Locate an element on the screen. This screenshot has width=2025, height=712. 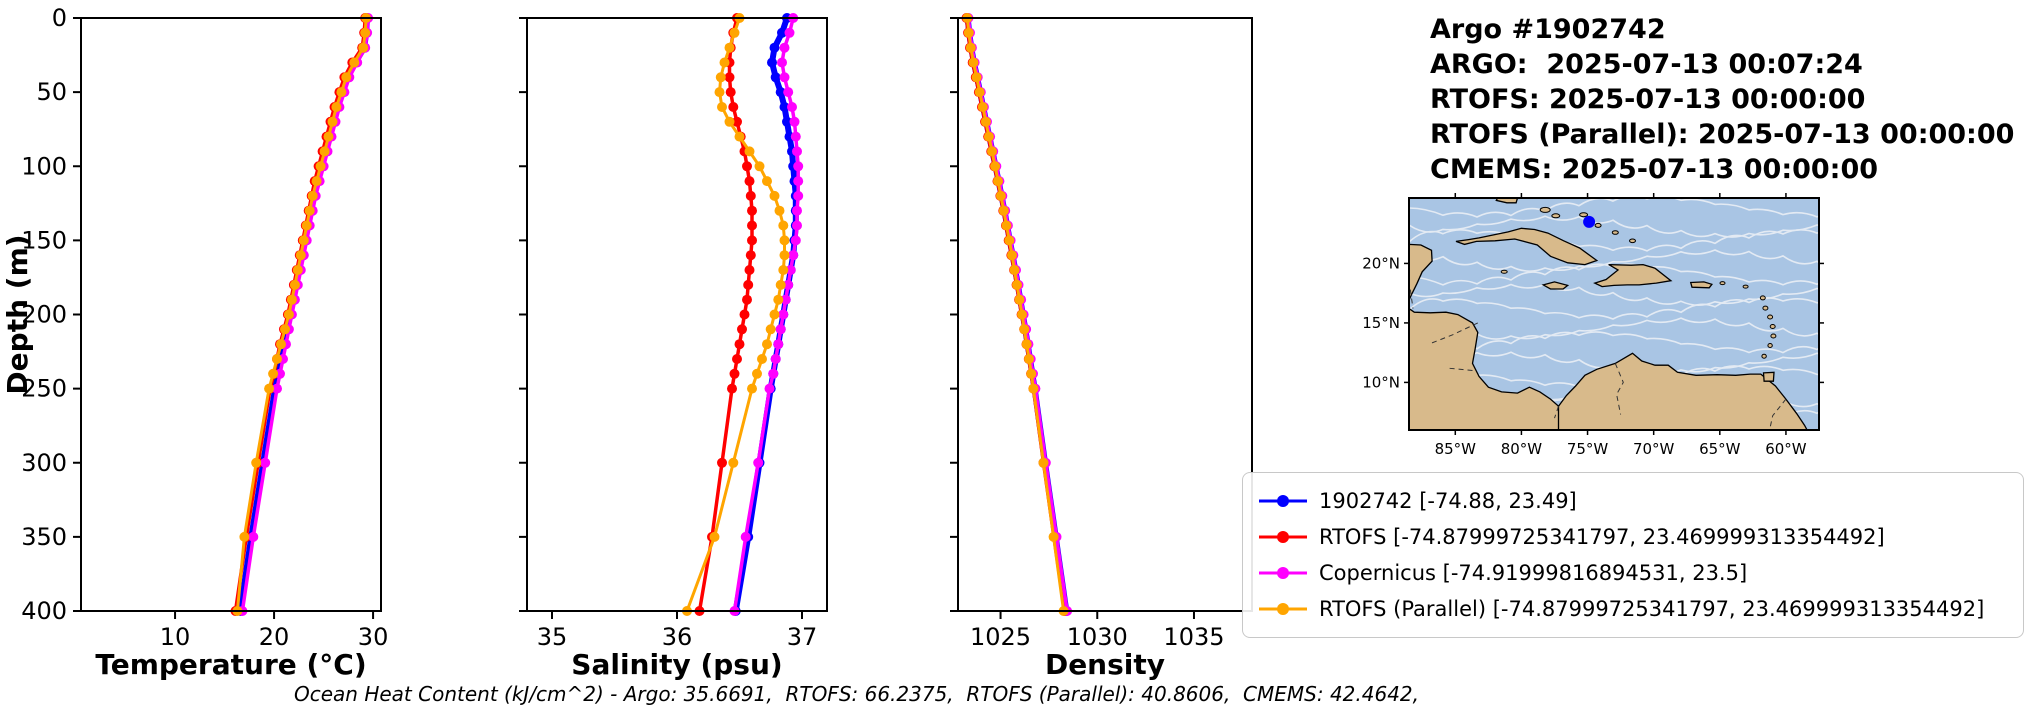
y-tick-label: 100 is located at coordinates (44, 166).